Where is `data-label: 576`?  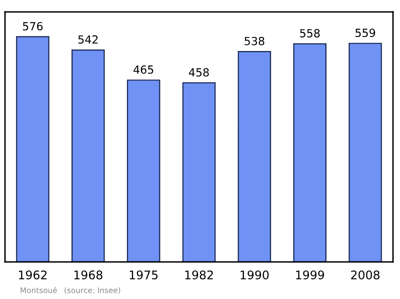
data-label: 576 is located at coordinates (32, 26).